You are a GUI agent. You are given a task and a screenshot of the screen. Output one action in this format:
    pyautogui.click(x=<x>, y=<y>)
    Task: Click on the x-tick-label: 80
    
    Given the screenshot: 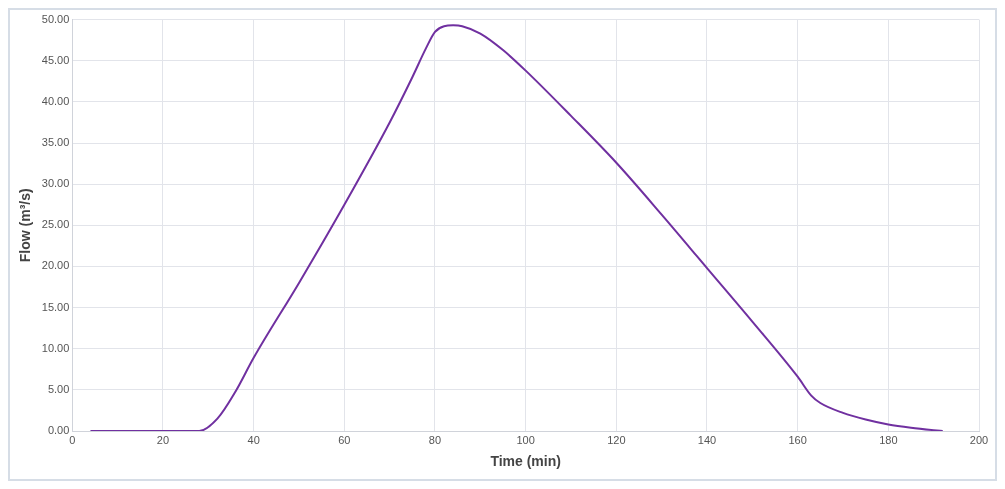 What is the action you would take?
    pyautogui.click(x=435, y=439)
    